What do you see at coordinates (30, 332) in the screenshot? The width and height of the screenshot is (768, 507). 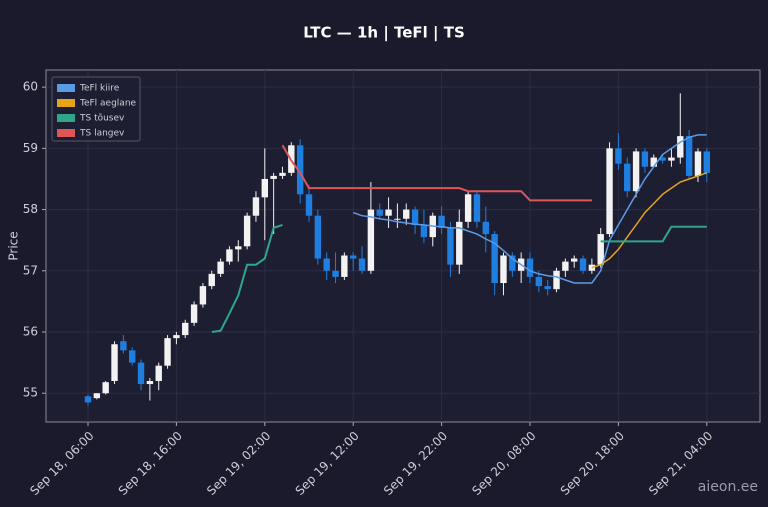 I see `y-tick-label: 56` at bounding box center [30, 332].